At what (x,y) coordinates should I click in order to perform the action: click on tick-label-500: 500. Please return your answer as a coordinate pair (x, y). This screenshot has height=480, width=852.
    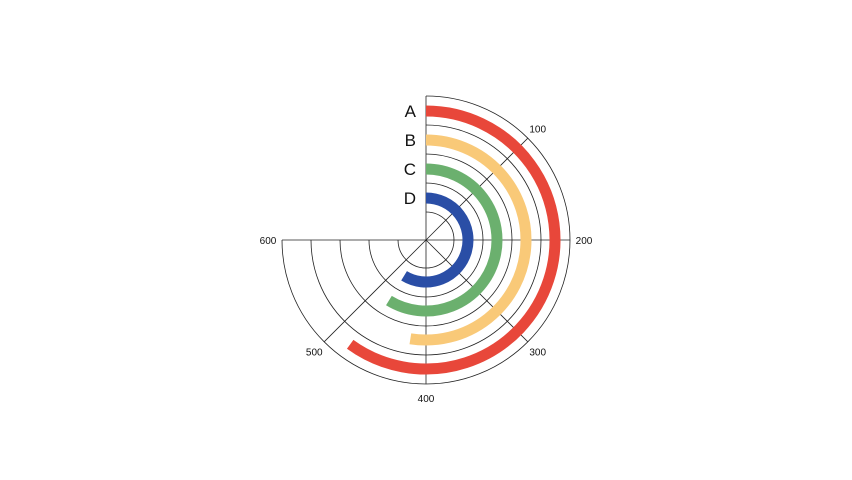
    Looking at the image, I should click on (314, 353).